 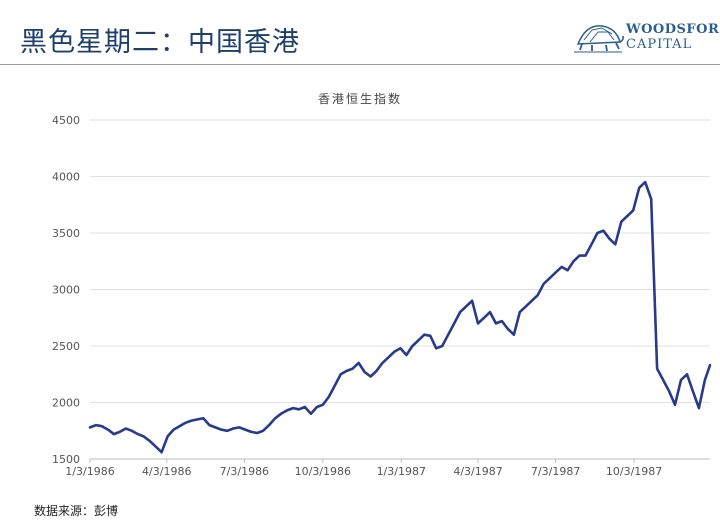 What do you see at coordinates (659, 44) in the screenshot?
I see `logo-text-sub: CAPITAL` at bounding box center [659, 44].